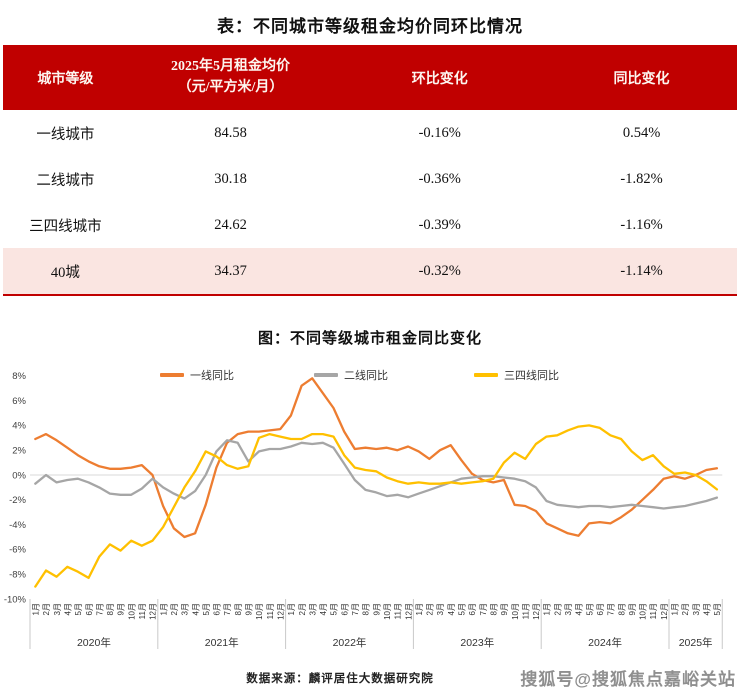  I want to click on svg-text: 2023年, so click(477, 642).